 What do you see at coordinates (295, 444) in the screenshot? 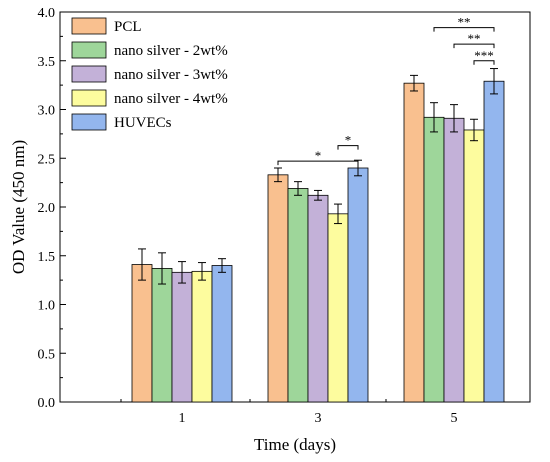
I see `x-axis-title: Time (days)` at bounding box center [295, 444].